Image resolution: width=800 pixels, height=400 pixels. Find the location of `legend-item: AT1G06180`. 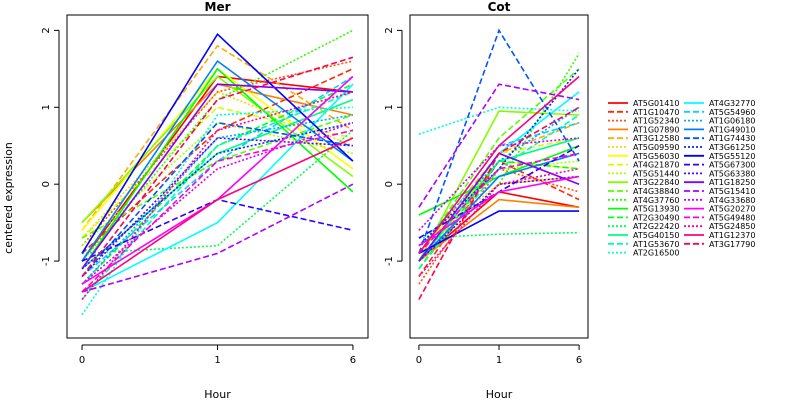

legend-item: AT1G06180 is located at coordinates (719, 121).